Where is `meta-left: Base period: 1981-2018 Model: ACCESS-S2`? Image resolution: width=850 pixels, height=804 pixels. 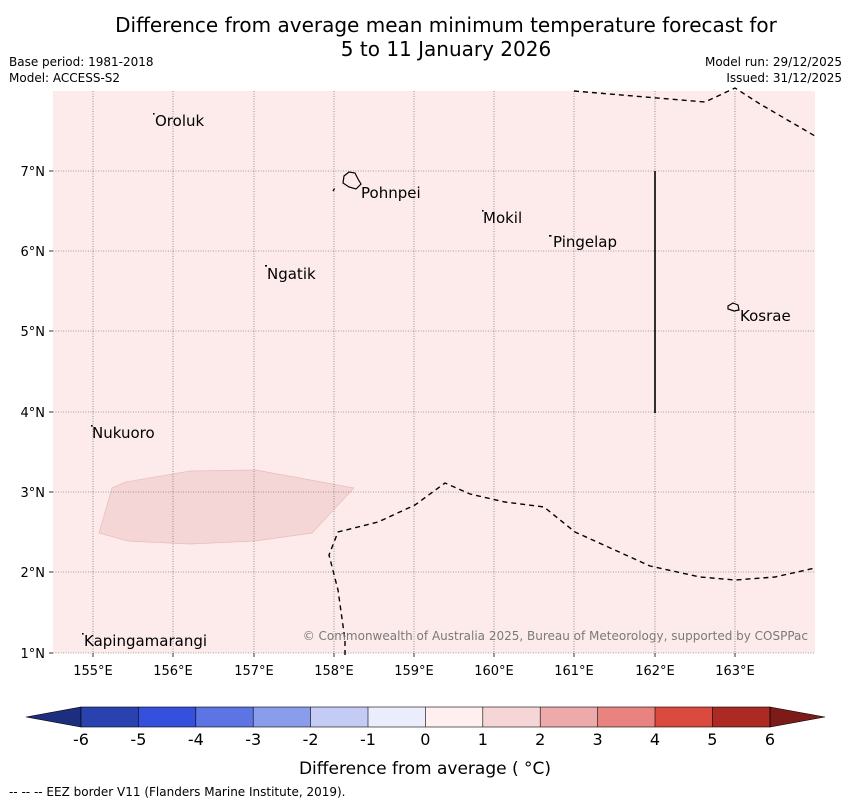
meta-left: Base period: 1981-2018 Model: ACCESS-S2 is located at coordinates (81, 70).